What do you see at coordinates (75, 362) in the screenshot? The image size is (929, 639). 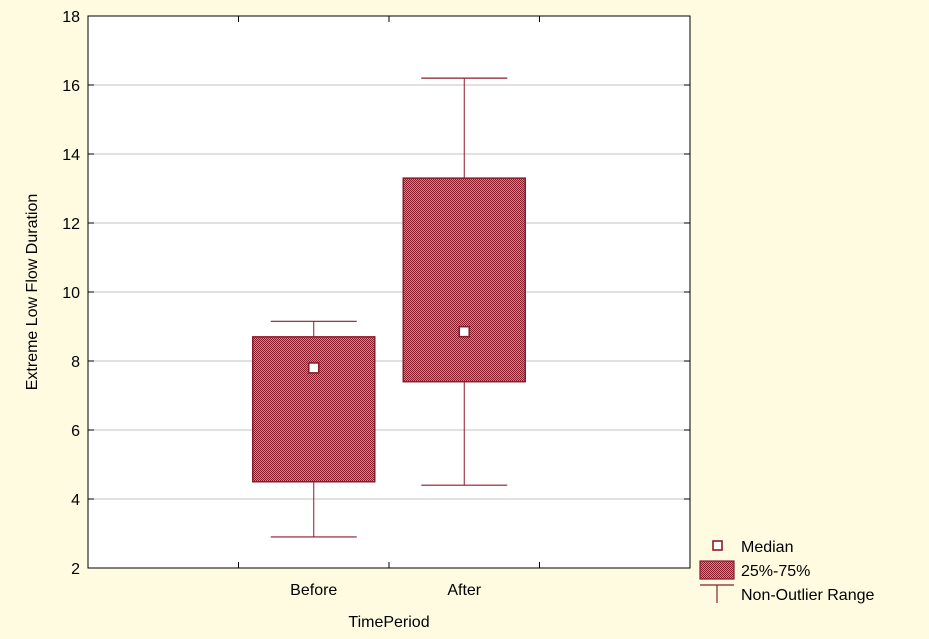 I see `y-tick-label: 8` at bounding box center [75, 362].